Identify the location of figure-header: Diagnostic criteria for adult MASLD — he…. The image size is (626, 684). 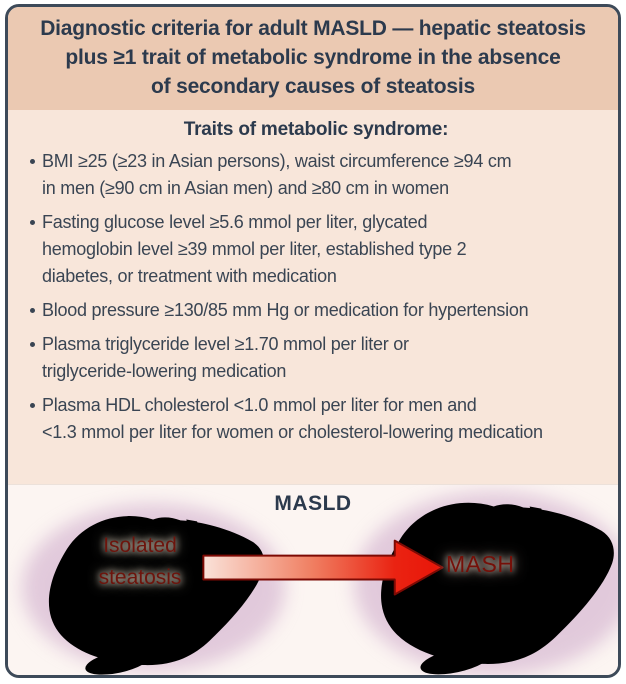
(313, 58).